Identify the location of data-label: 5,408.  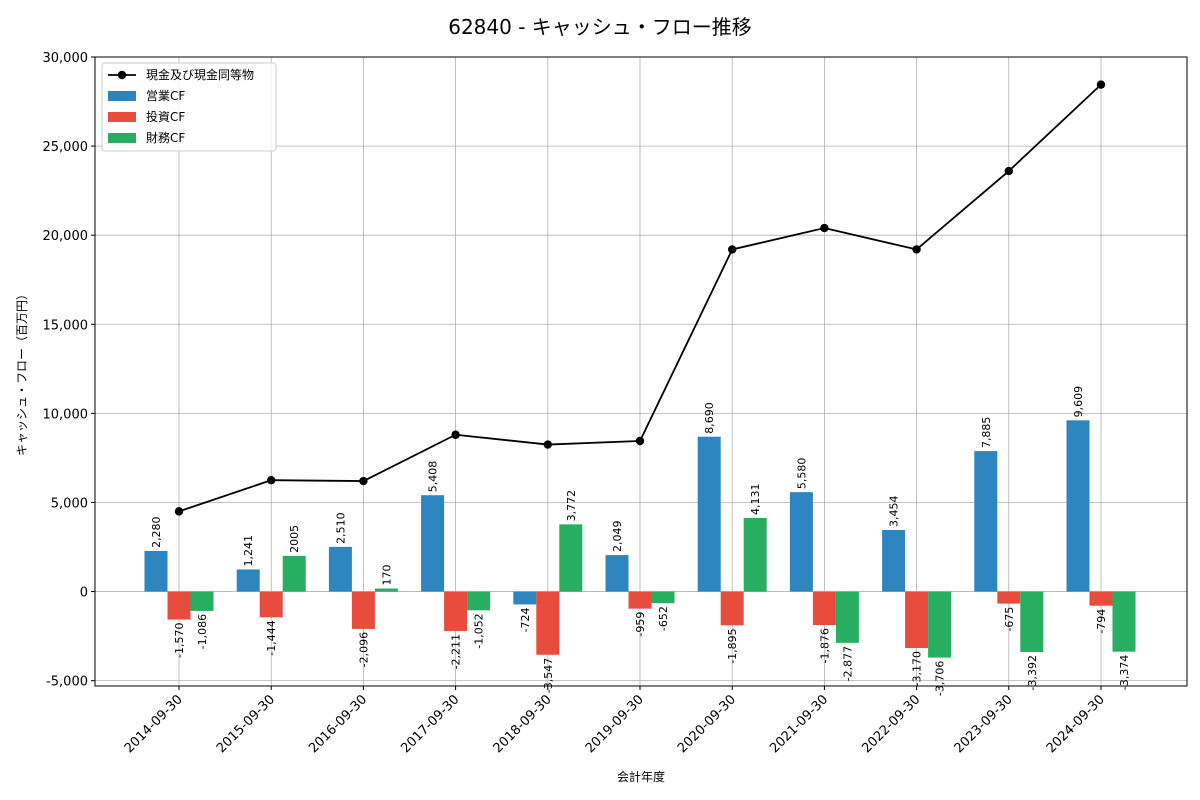
(433, 477).